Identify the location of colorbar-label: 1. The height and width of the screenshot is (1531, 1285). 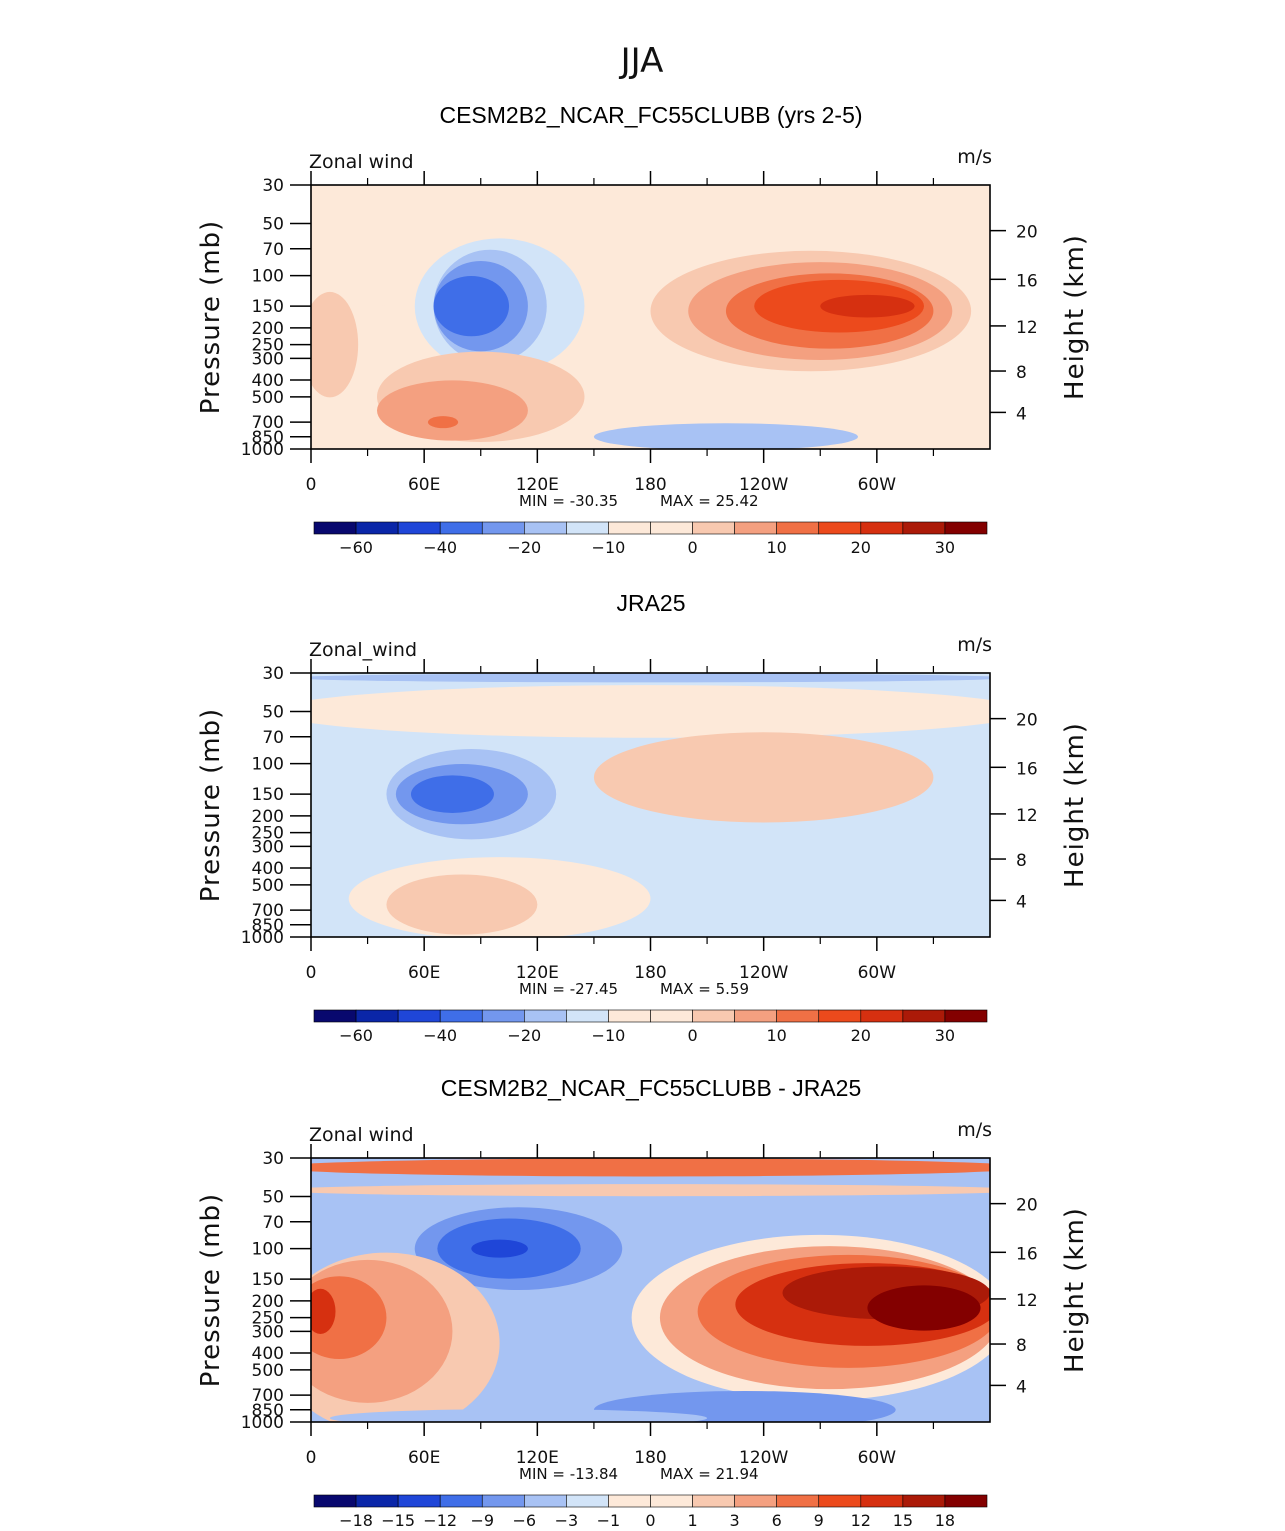
(692, 1520).